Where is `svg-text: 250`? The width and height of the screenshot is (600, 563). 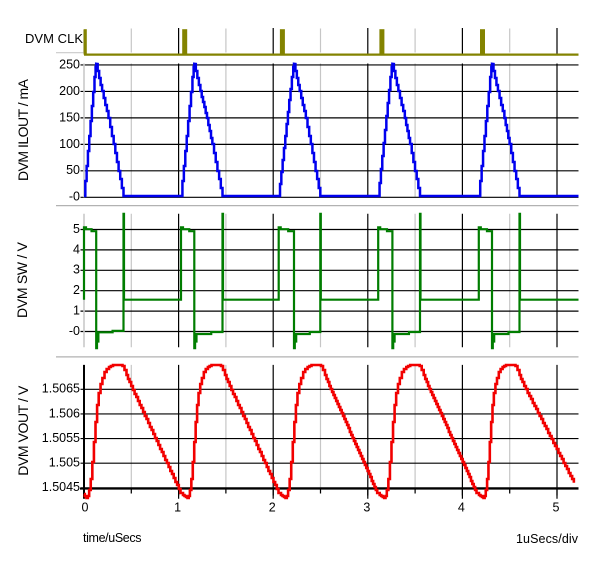
svg-text: 250 is located at coordinates (69, 64).